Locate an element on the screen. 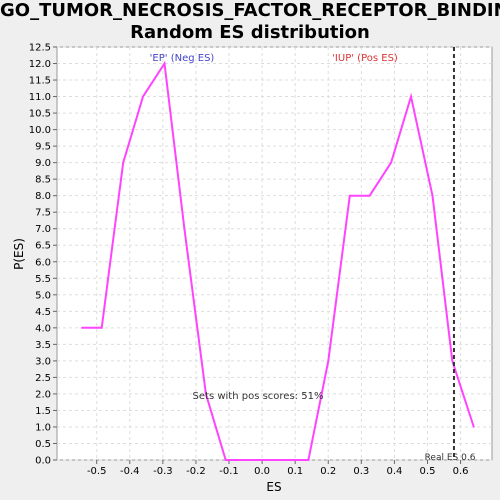 This screenshot has height=500, width=500. y-tick-label: 6.0 is located at coordinates (43, 262).